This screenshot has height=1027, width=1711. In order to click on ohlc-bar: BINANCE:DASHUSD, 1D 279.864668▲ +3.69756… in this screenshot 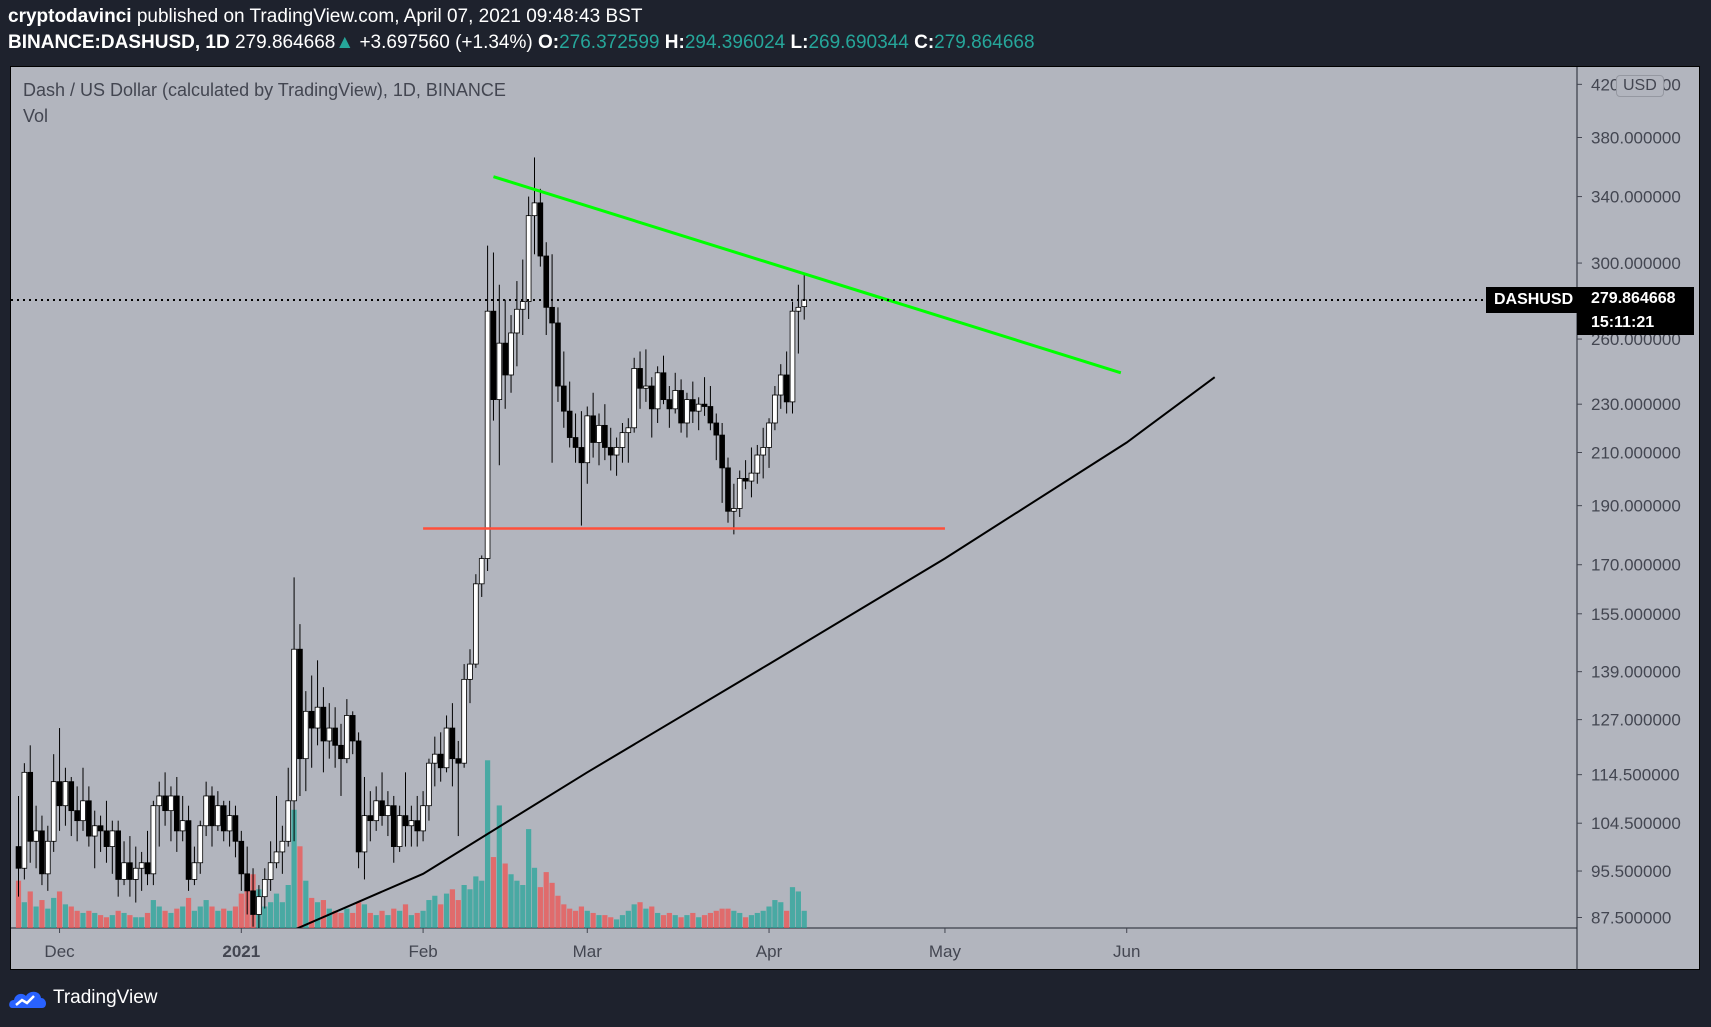, I will do `click(521, 43)`.